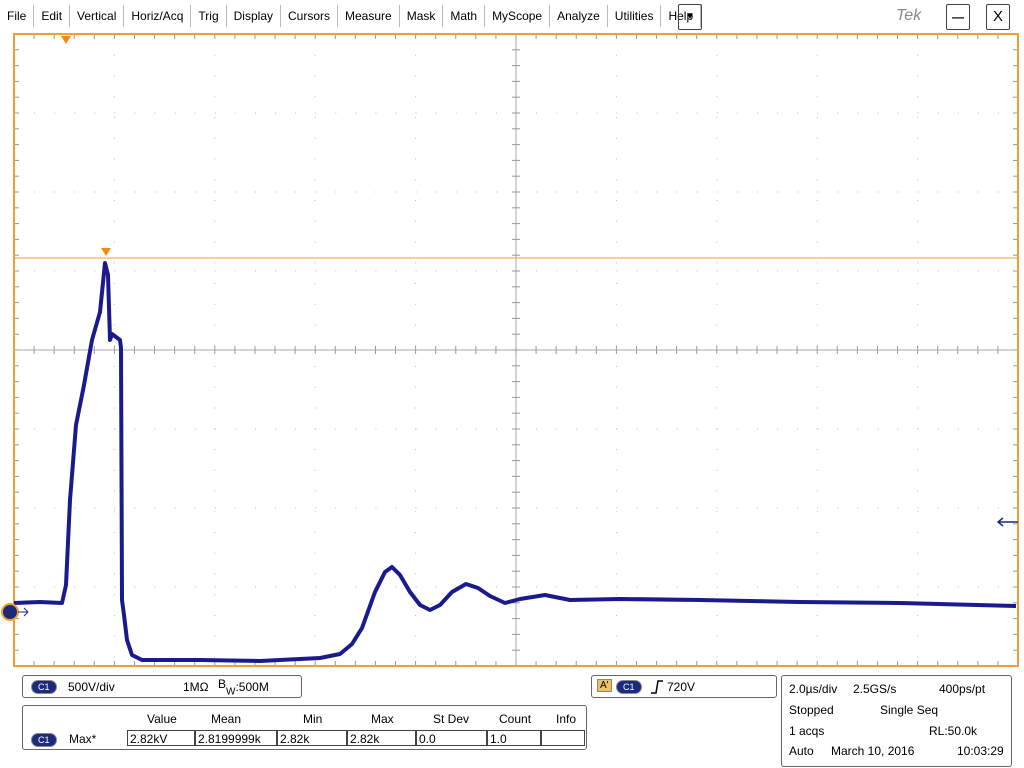 The height and width of the screenshot is (768, 1024). I want to click on measurement-badge: C1, so click(44, 740).